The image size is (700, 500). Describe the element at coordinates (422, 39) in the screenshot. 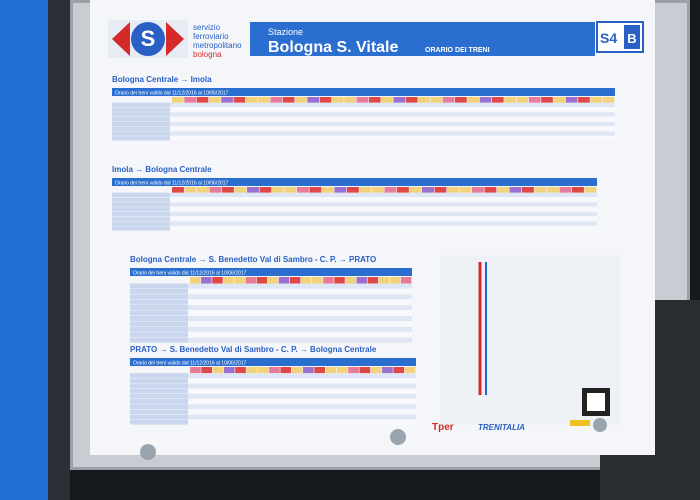

I see `header-band` at that location.